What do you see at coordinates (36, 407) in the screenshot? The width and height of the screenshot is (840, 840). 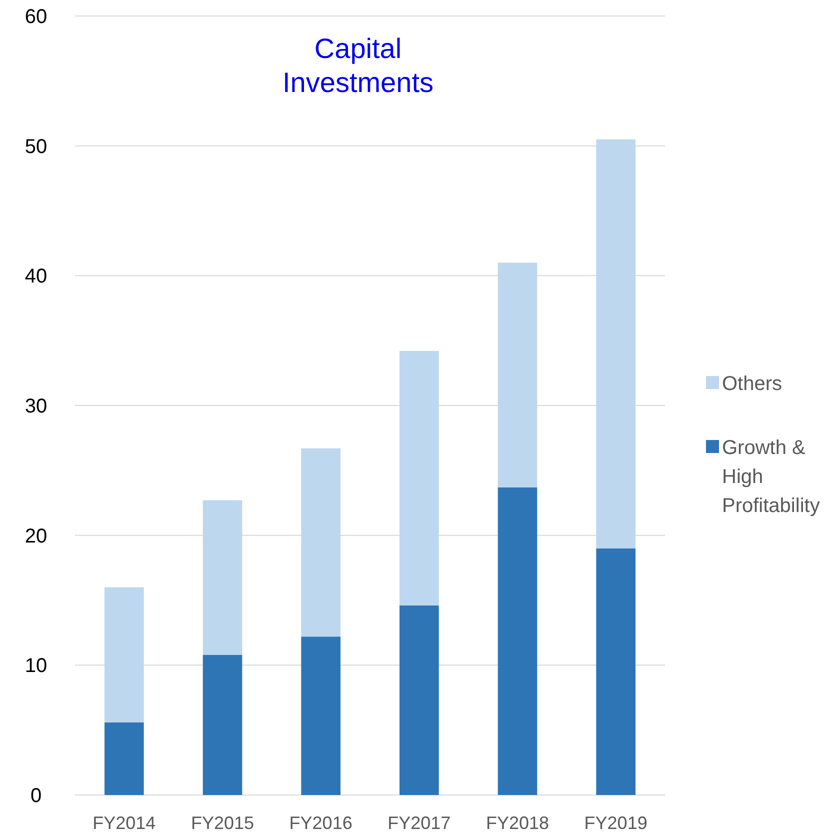 I see `y-tick-label: 30` at bounding box center [36, 407].